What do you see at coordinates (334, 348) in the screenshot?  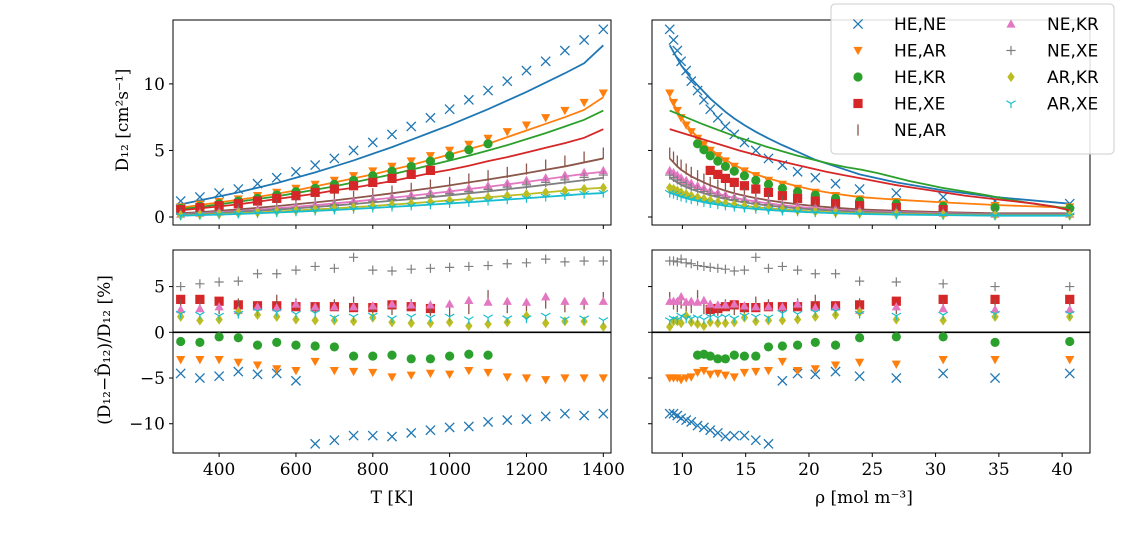 I see `series-he-kr` at bounding box center [334, 348].